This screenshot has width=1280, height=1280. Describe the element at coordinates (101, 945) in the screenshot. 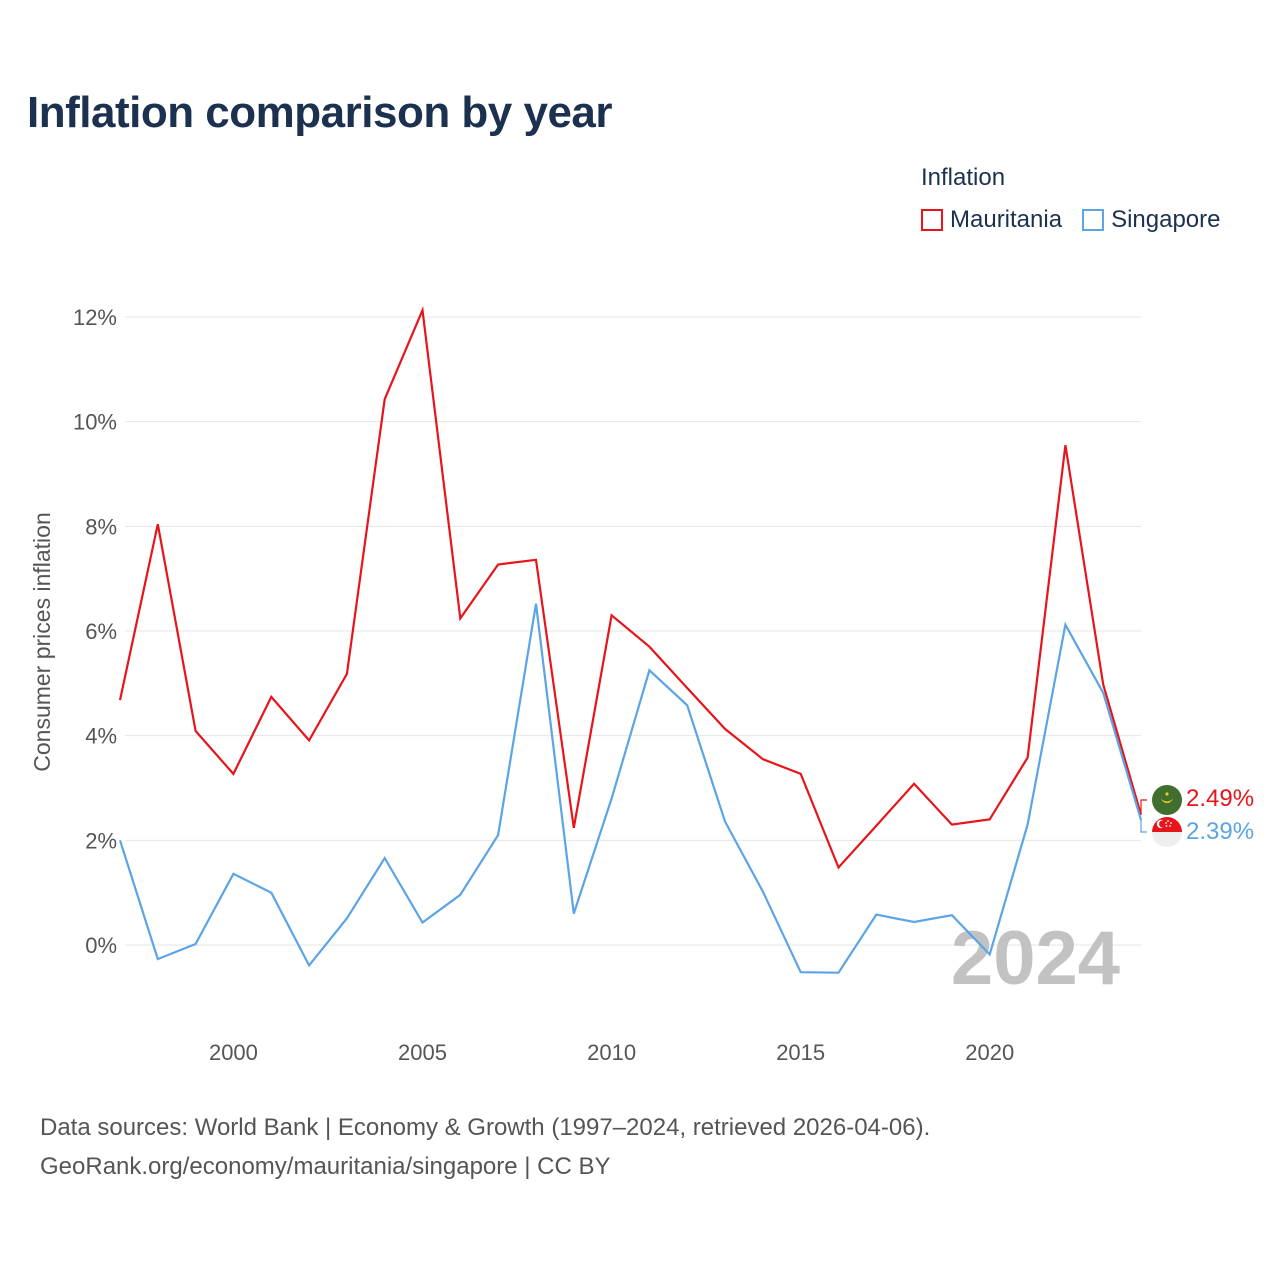

I see `y-tick-label: 0%` at that location.